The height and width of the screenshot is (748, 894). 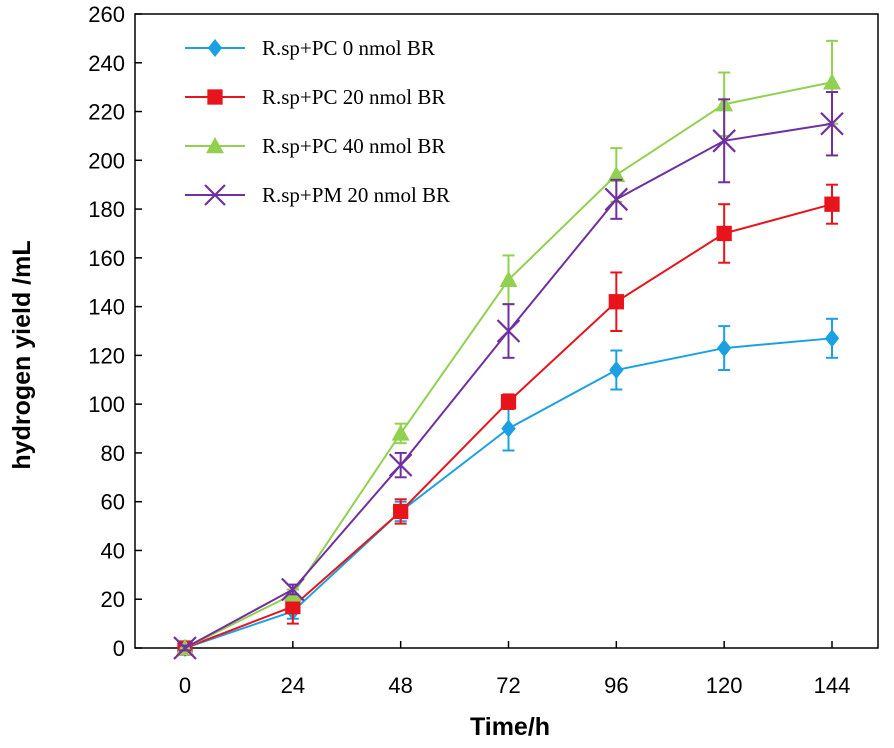 What do you see at coordinates (356, 195) in the screenshot?
I see `legend-label: R.sp+PM 20 nmol BR` at bounding box center [356, 195].